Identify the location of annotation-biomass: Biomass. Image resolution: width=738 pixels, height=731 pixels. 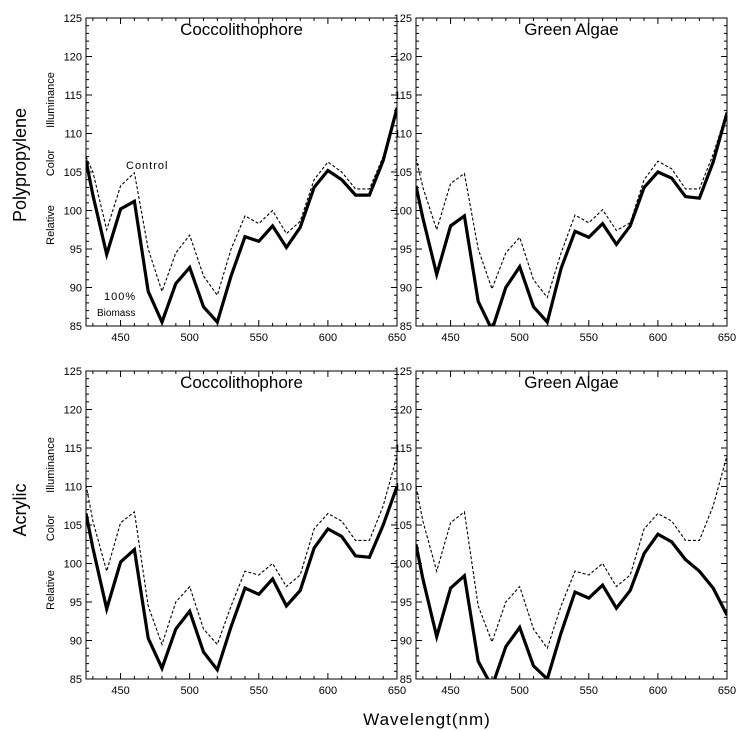
(116, 313).